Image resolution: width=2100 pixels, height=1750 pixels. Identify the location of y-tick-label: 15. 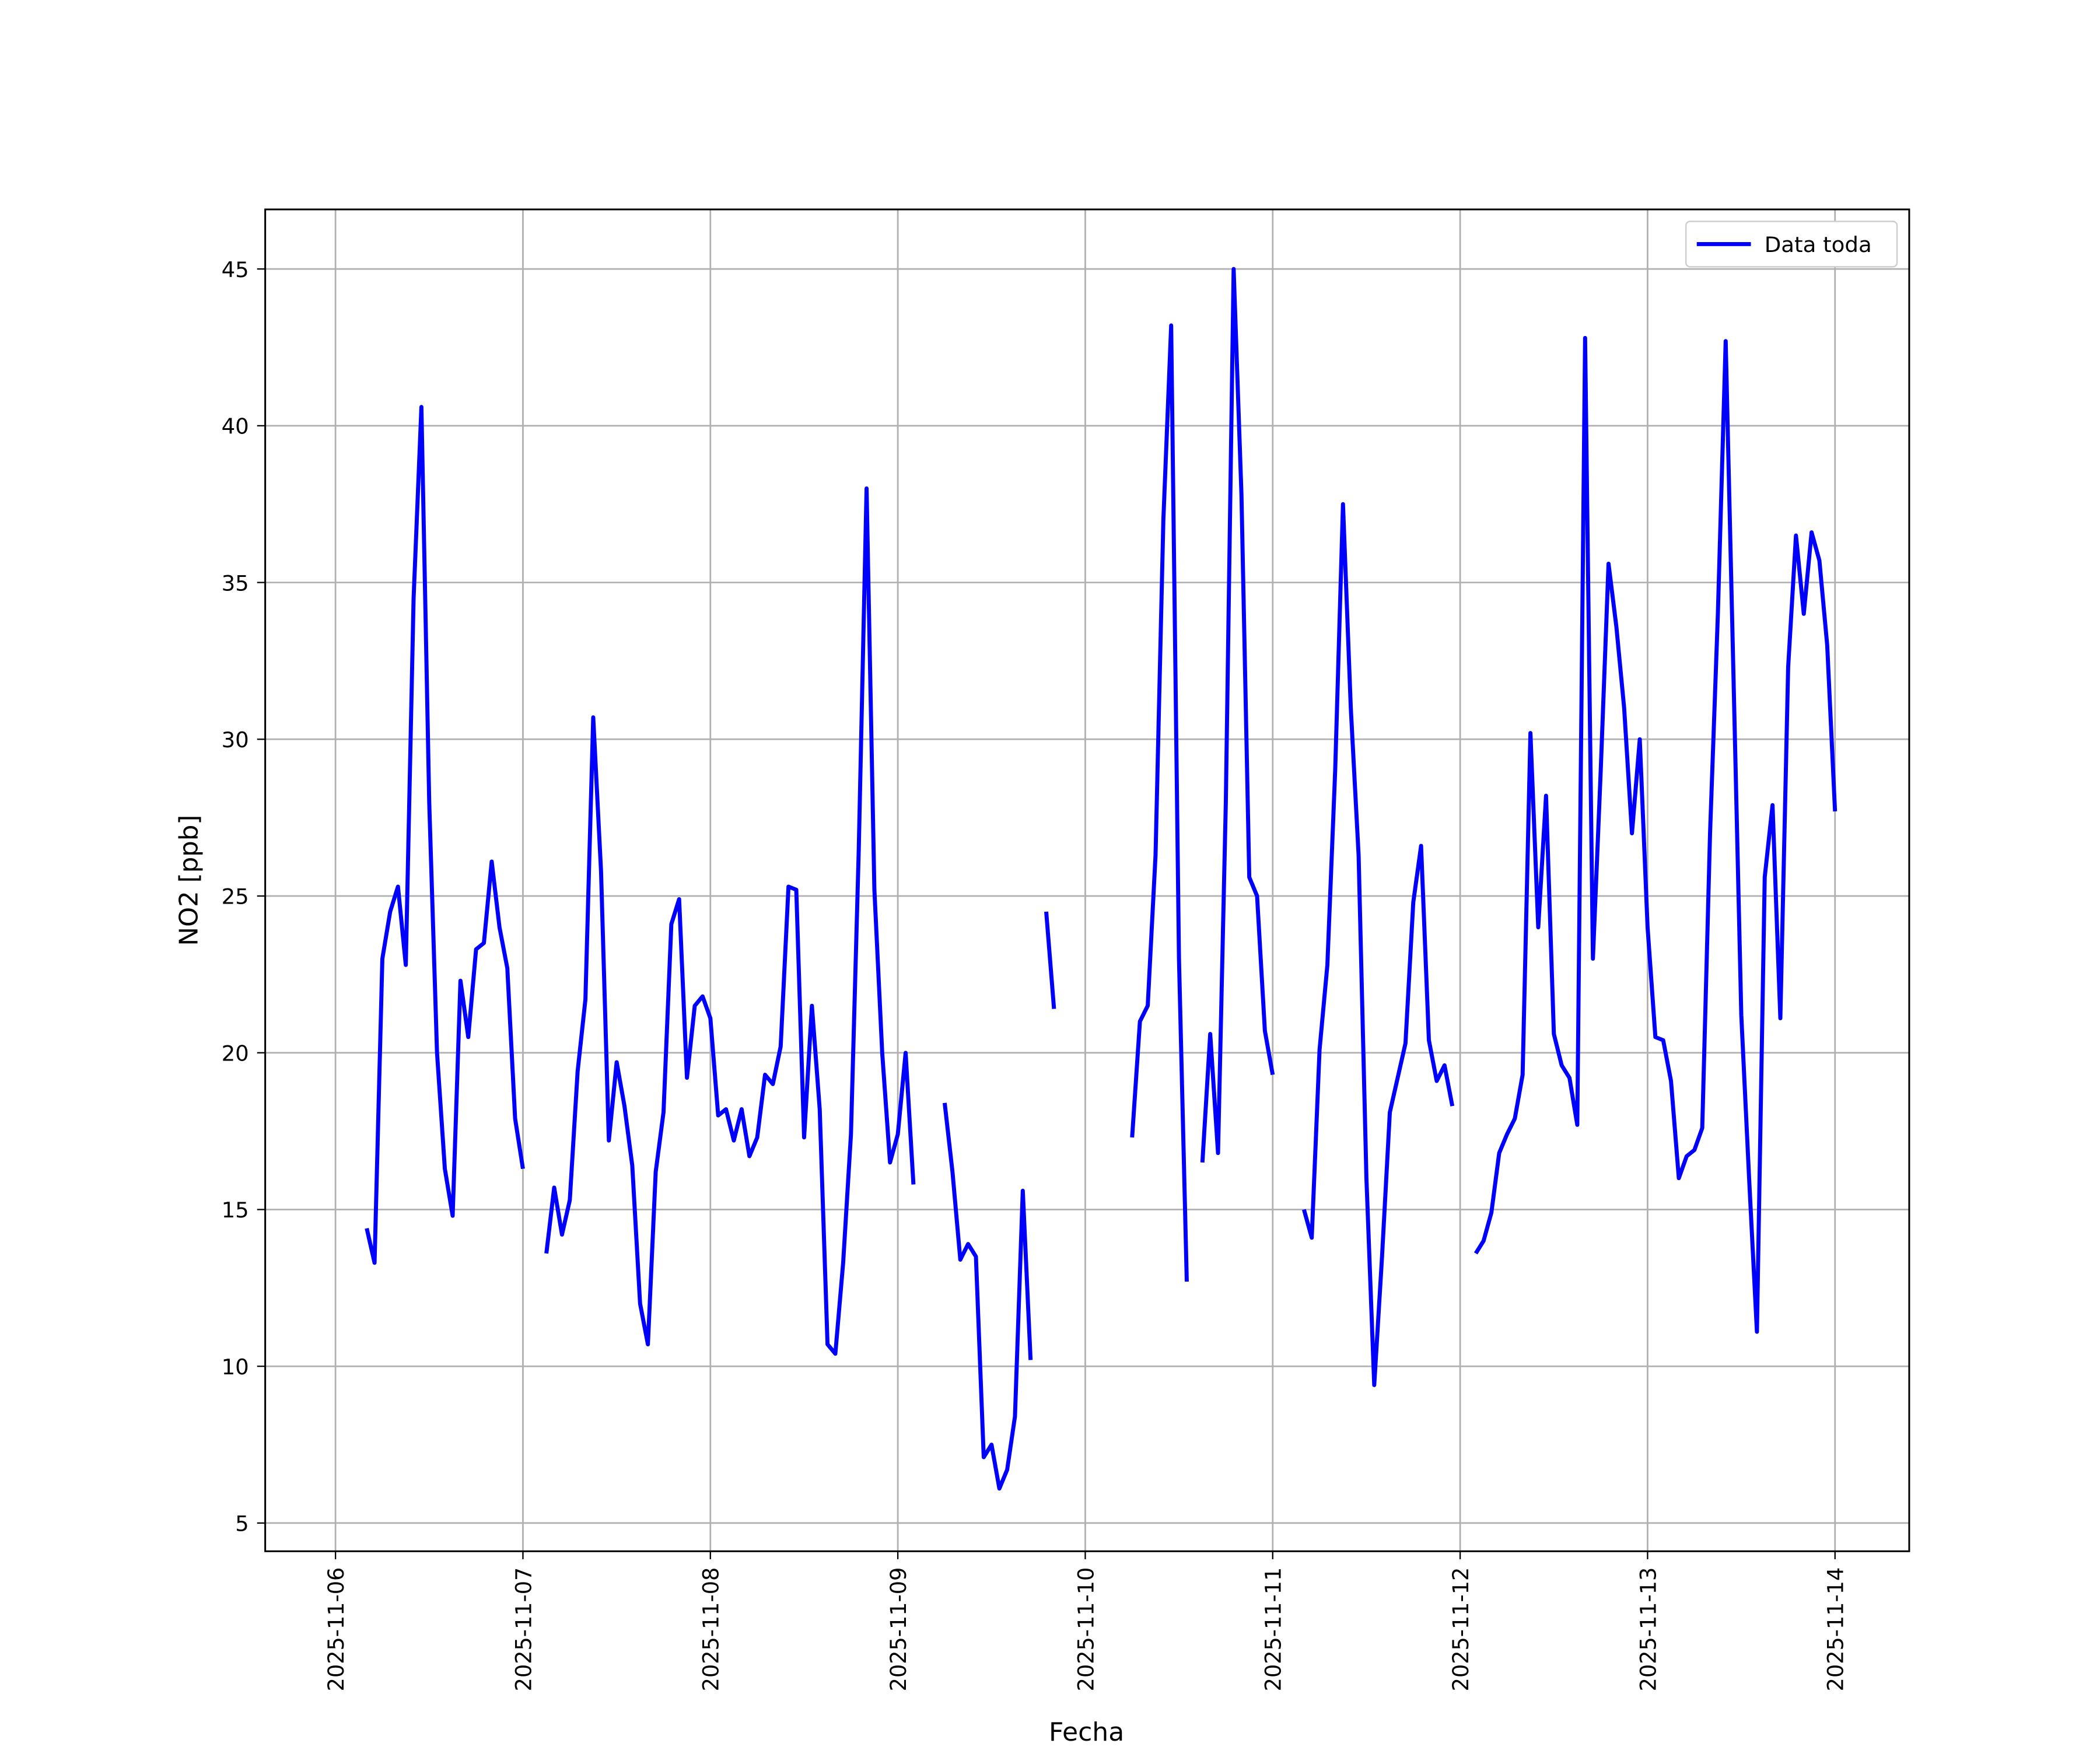
(235, 1210).